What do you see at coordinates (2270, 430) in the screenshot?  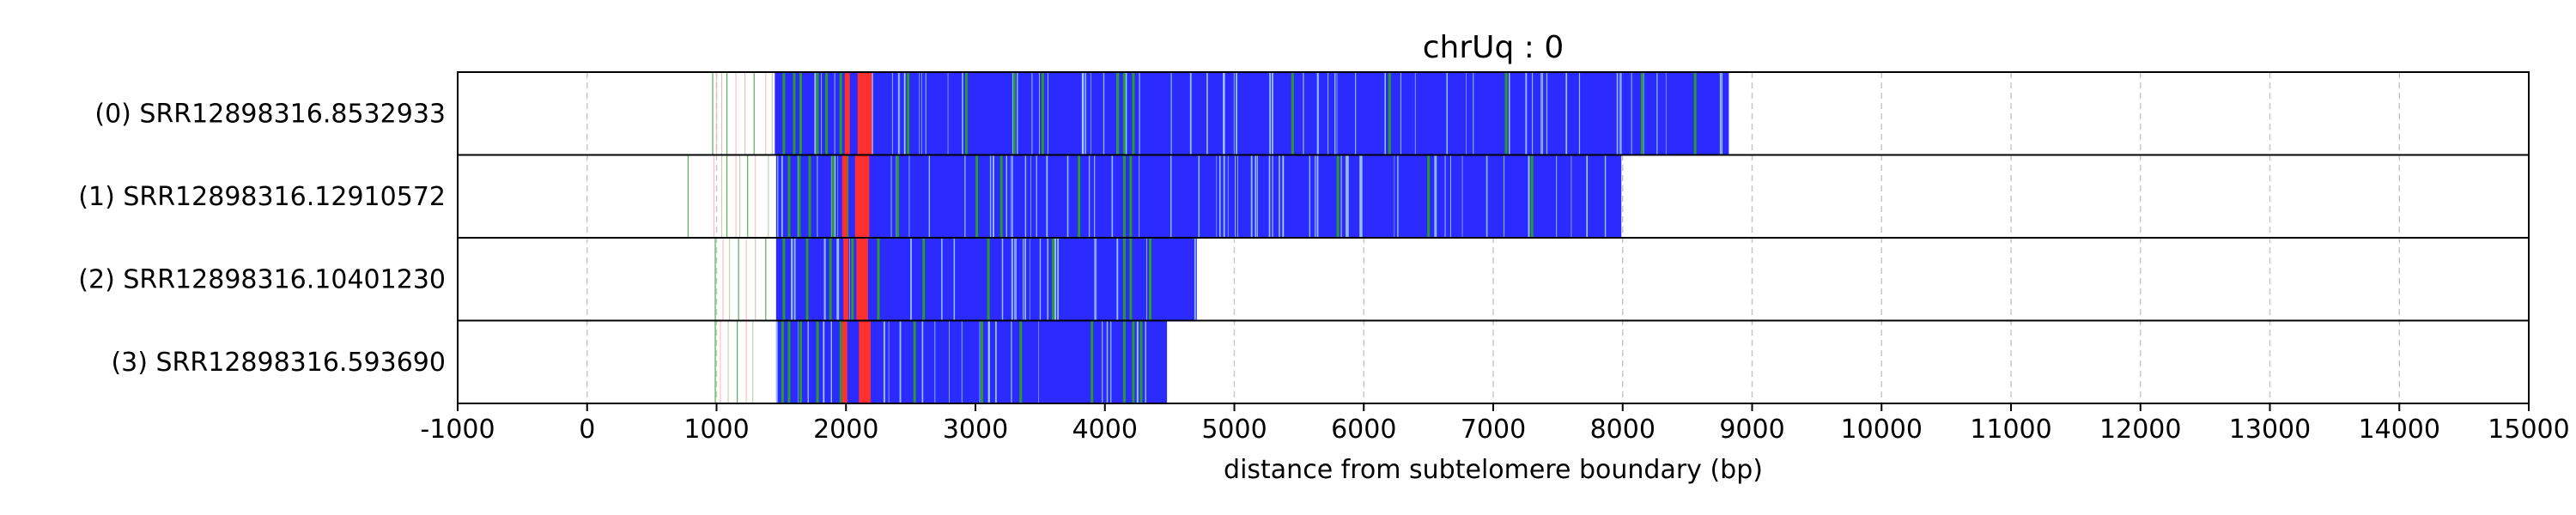 I see `x-tick-label: 13000` at bounding box center [2270, 430].